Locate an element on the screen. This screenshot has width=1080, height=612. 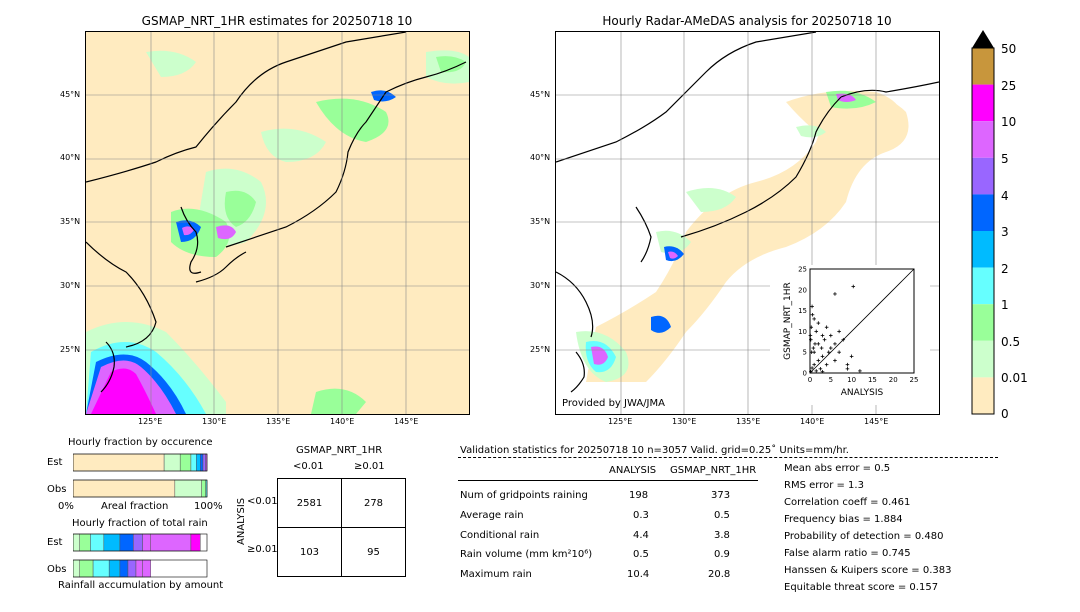
scatter-y-tick: 15 is located at coordinates (802, 311).